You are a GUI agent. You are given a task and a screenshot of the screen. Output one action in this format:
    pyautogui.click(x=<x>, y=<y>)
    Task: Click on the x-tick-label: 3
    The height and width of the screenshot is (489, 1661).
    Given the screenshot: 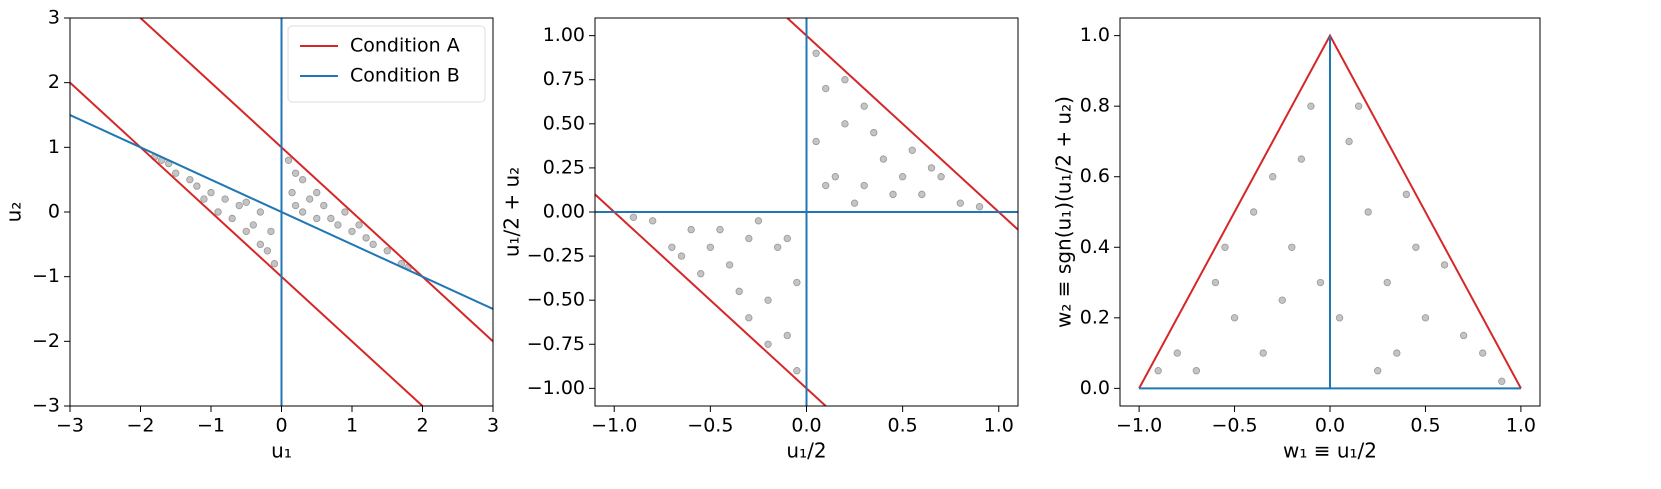 What is the action you would take?
    pyautogui.click(x=493, y=426)
    